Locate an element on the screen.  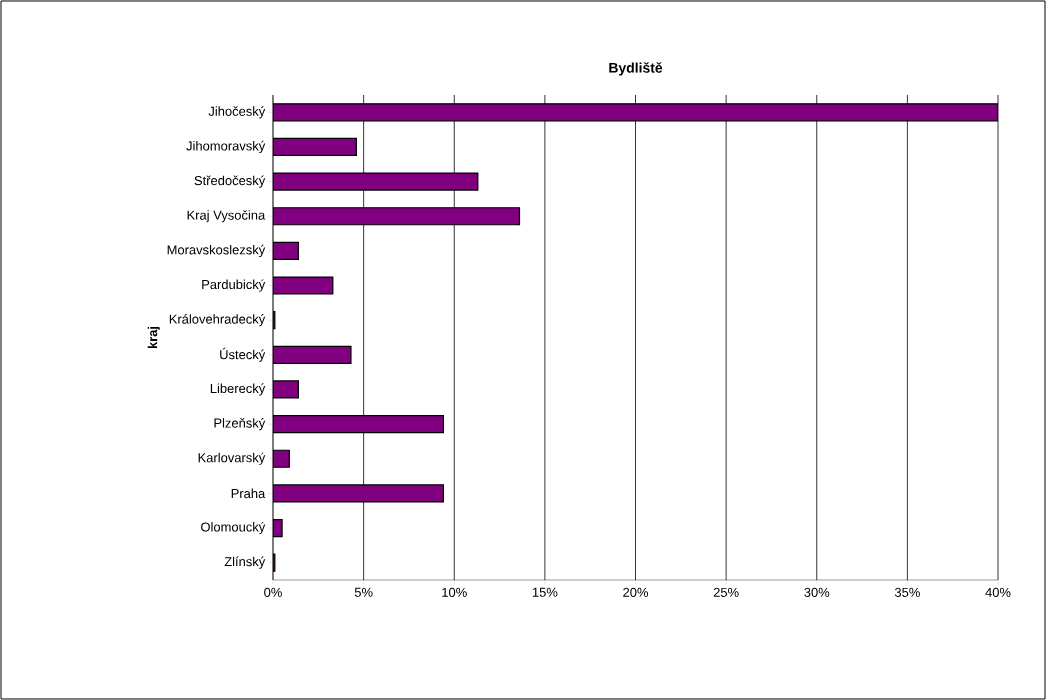
y-tick-label: Liberecký is located at coordinates (238, 389).